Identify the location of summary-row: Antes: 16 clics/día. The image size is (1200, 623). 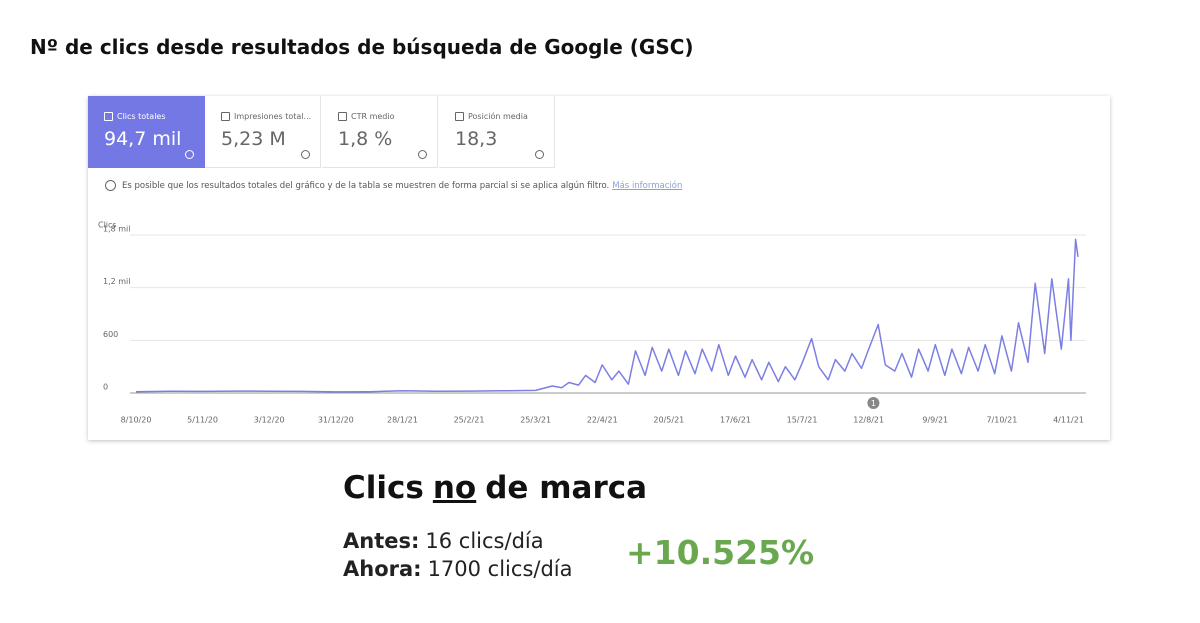
(443, 541).